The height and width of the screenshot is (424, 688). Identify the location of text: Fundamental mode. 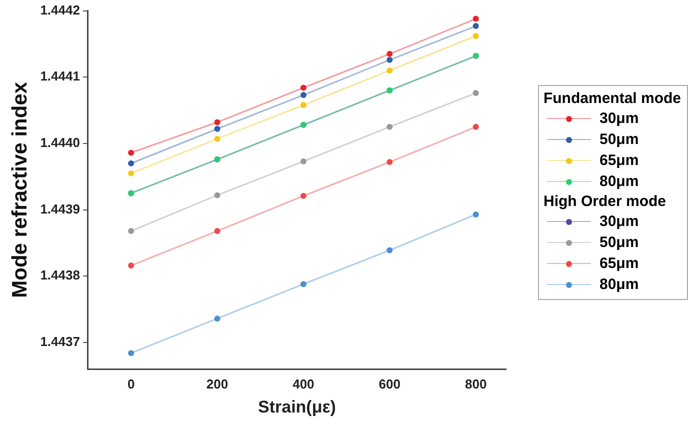
(612, 98).